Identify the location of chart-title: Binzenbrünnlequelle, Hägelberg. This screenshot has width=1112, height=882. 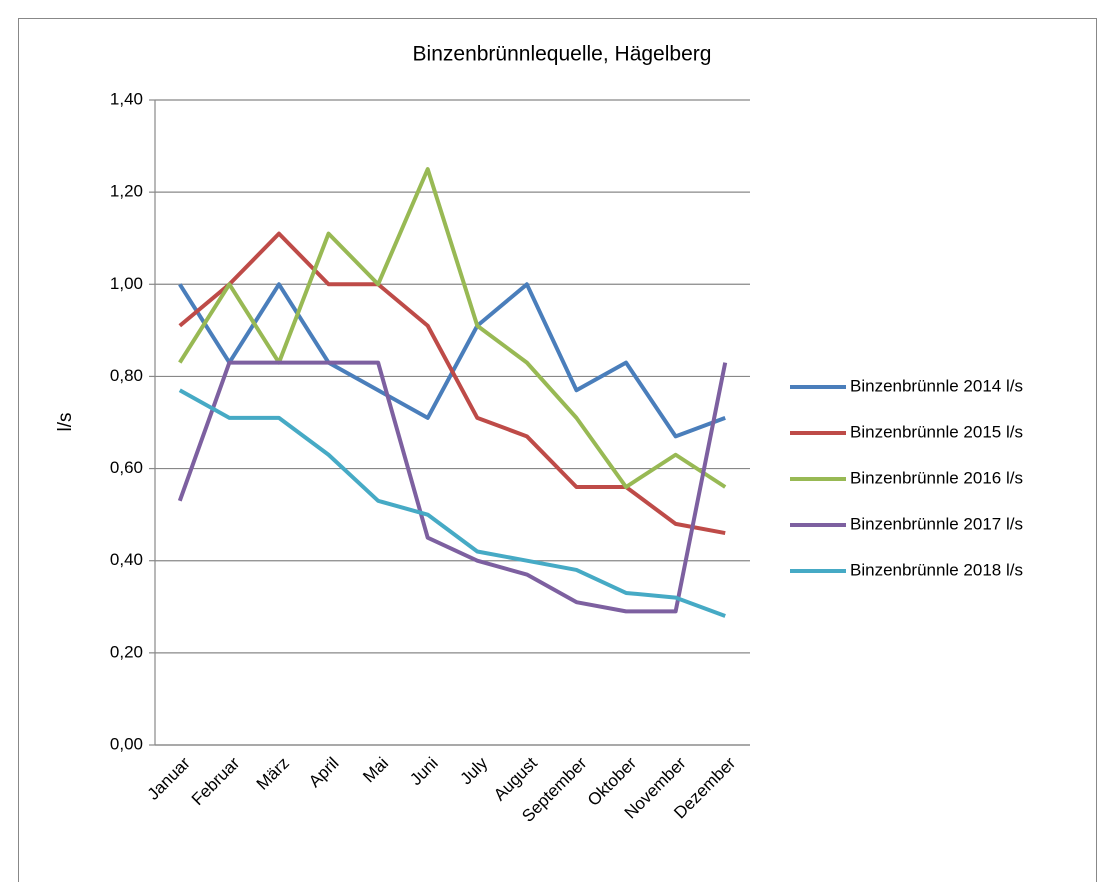
(562, 54).